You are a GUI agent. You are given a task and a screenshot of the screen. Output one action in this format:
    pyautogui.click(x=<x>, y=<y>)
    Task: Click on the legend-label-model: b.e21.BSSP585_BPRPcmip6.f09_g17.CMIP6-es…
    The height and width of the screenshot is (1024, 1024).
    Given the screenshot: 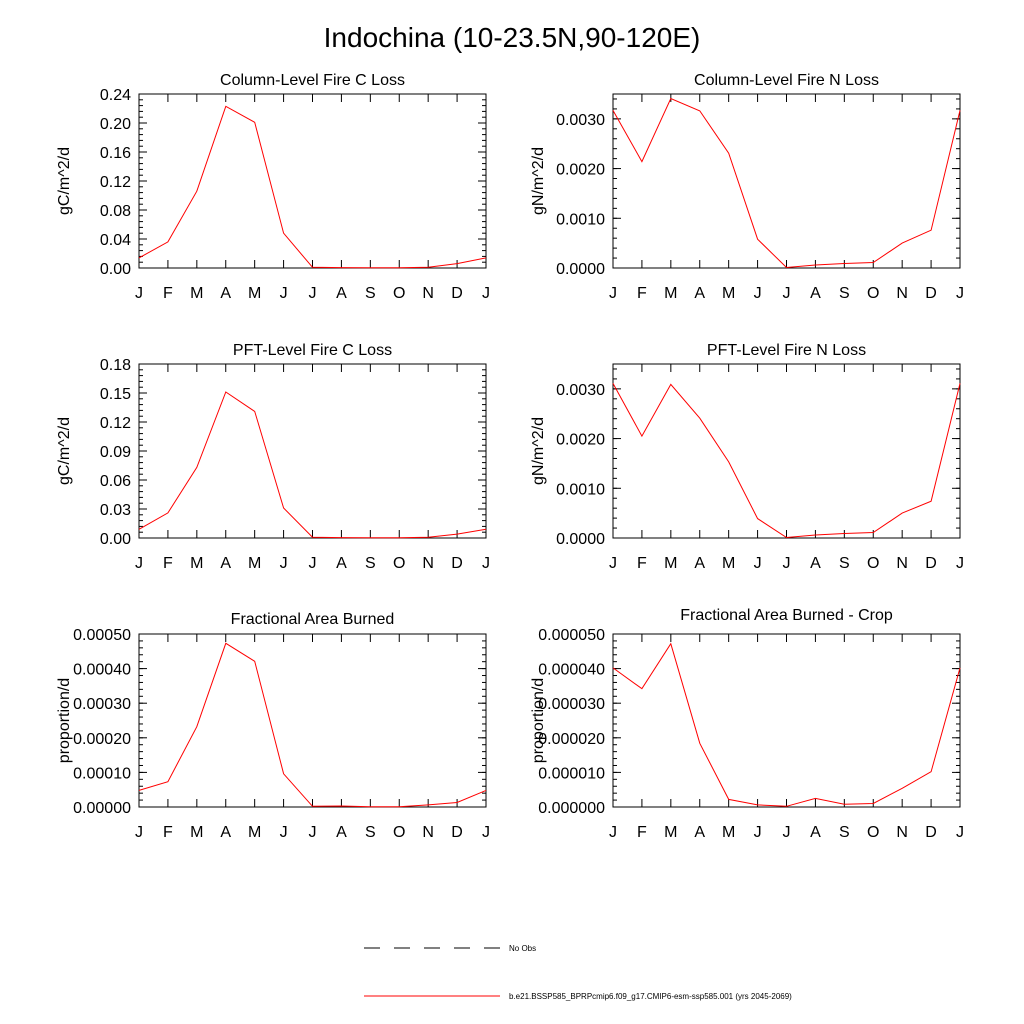 What is the action you would take?
    pyautogui.click(x=650, y=996)
    